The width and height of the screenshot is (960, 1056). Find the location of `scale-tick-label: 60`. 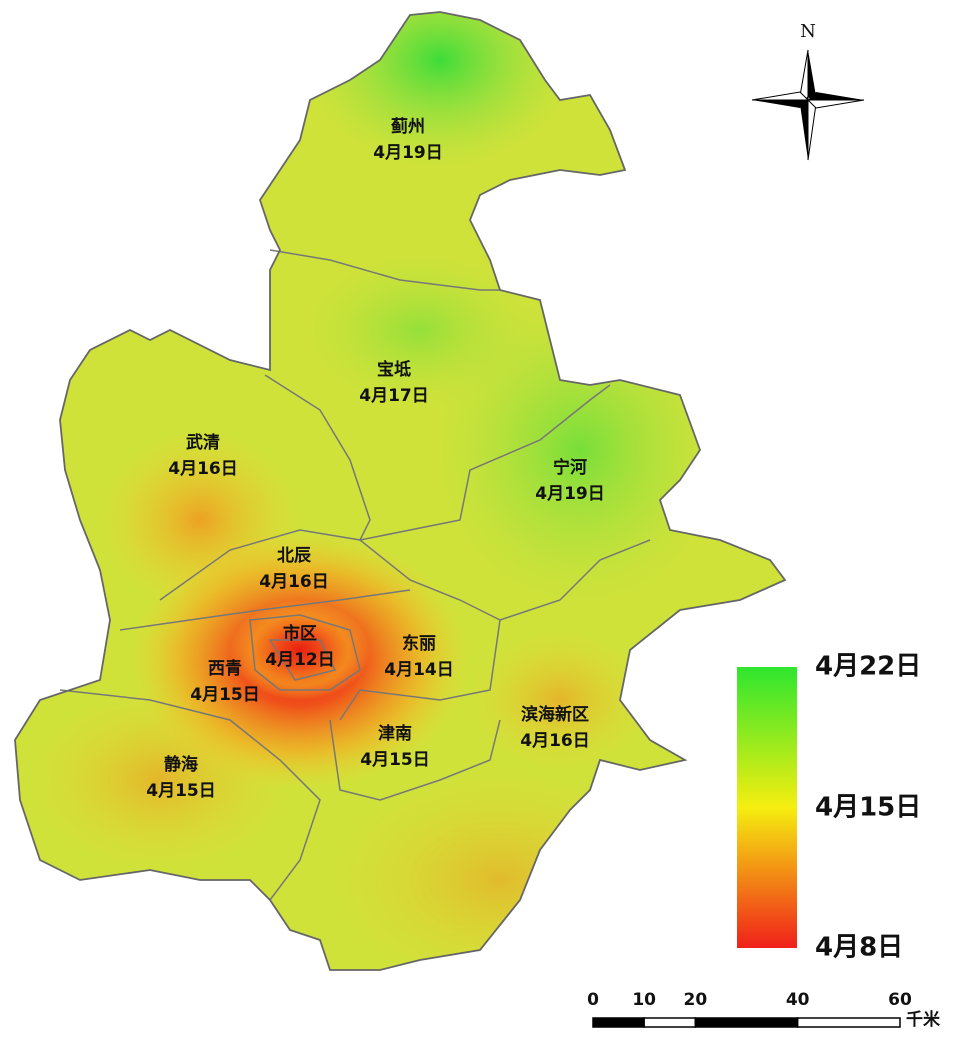

scale-tick-label: 60 is located at coordinates (900, 1000).